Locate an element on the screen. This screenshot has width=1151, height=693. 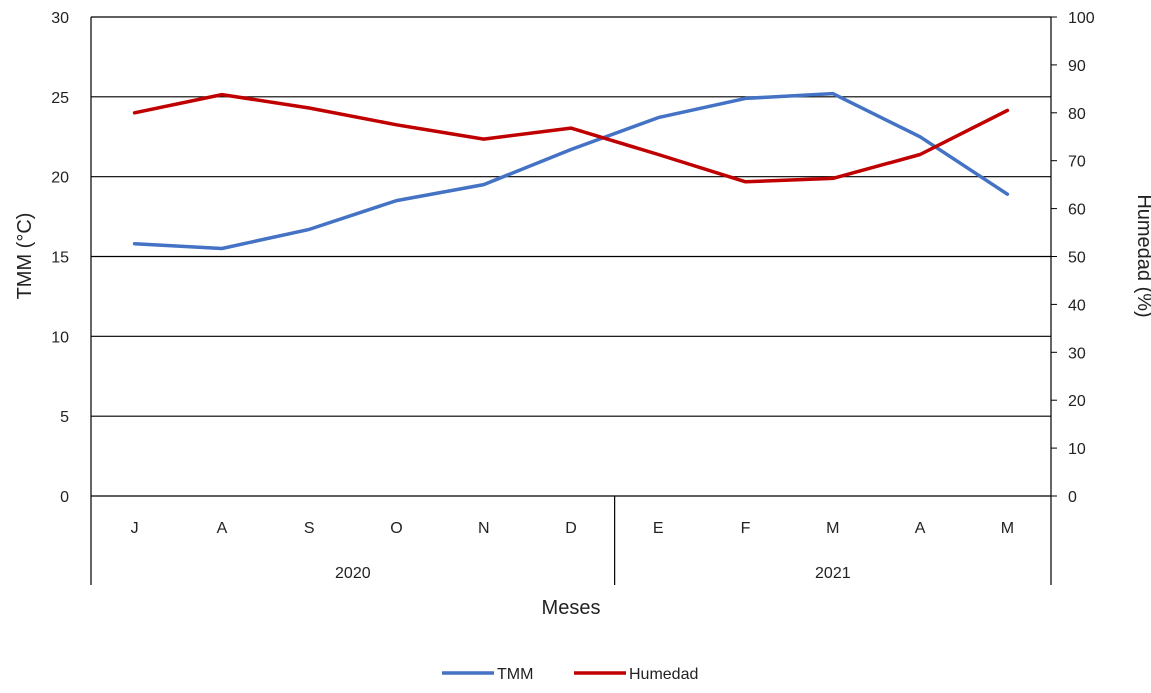
y-left-tick-label: 30 is located at coordinates (60, 18).